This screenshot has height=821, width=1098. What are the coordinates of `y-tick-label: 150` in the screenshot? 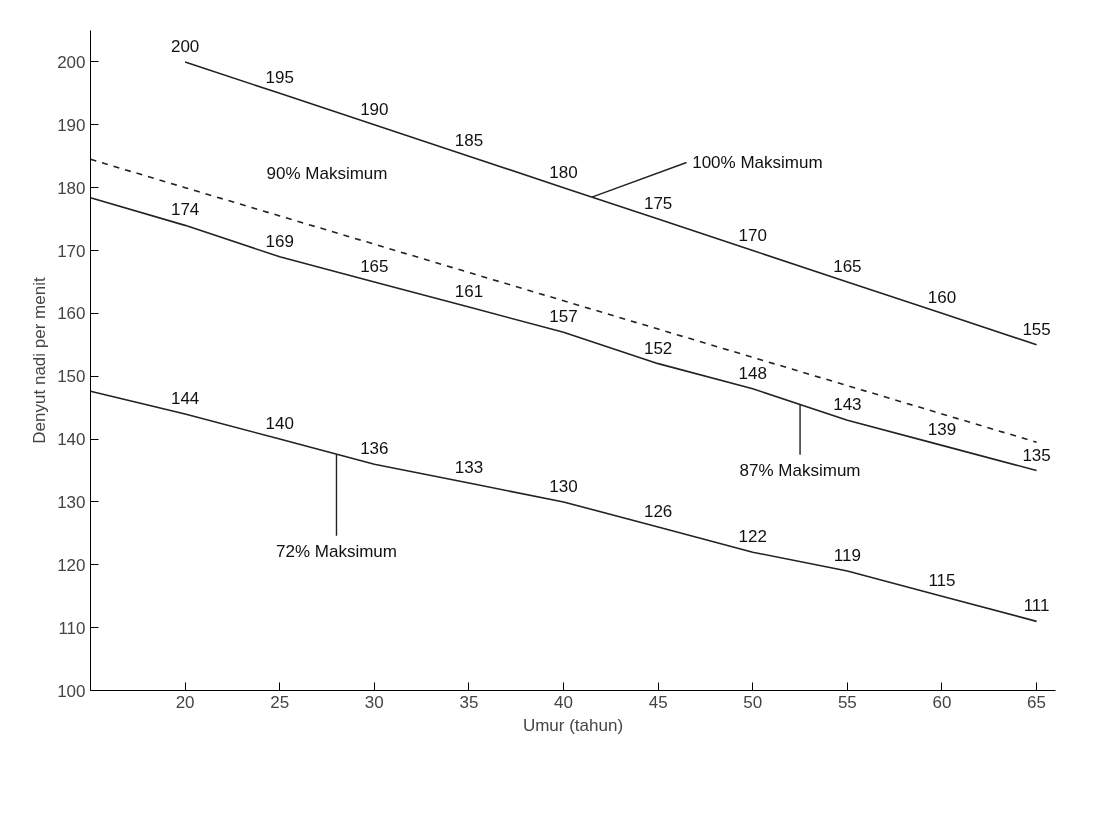 It's located at (71, 377).